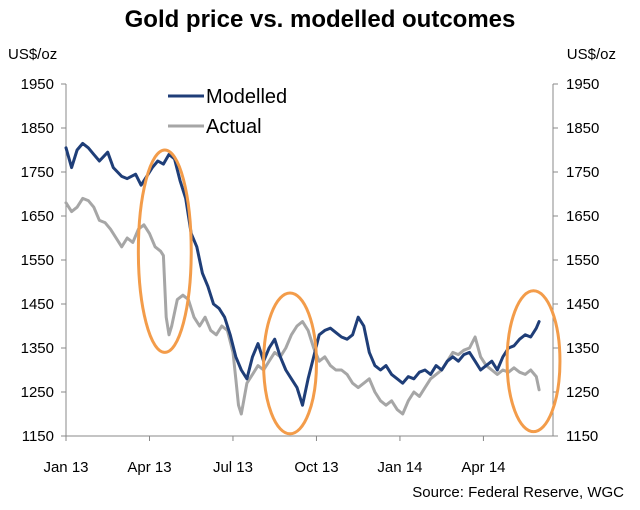 The image size is (640, 510). I want to click on y-tick-label-left: 1350, so click(37, 348).